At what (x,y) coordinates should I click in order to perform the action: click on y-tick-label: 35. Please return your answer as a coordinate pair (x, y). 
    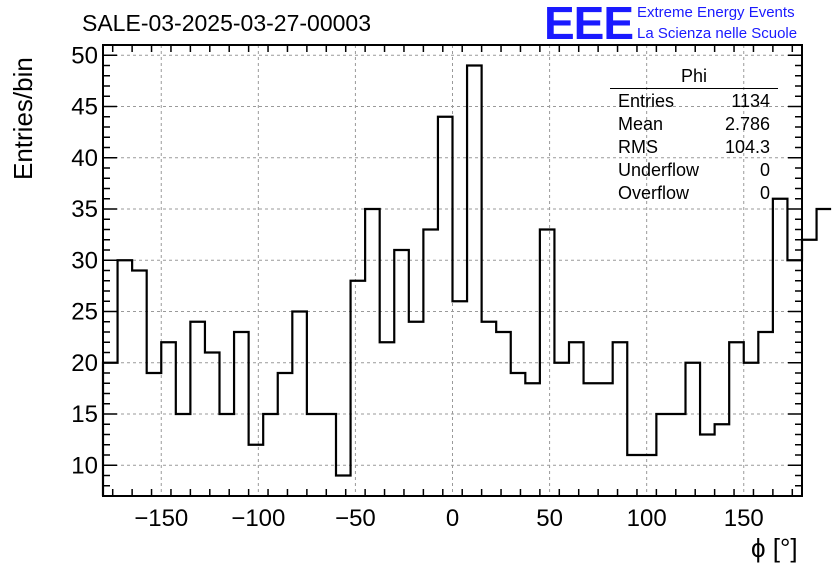
    Looking at the image, I should click on (84, 209).